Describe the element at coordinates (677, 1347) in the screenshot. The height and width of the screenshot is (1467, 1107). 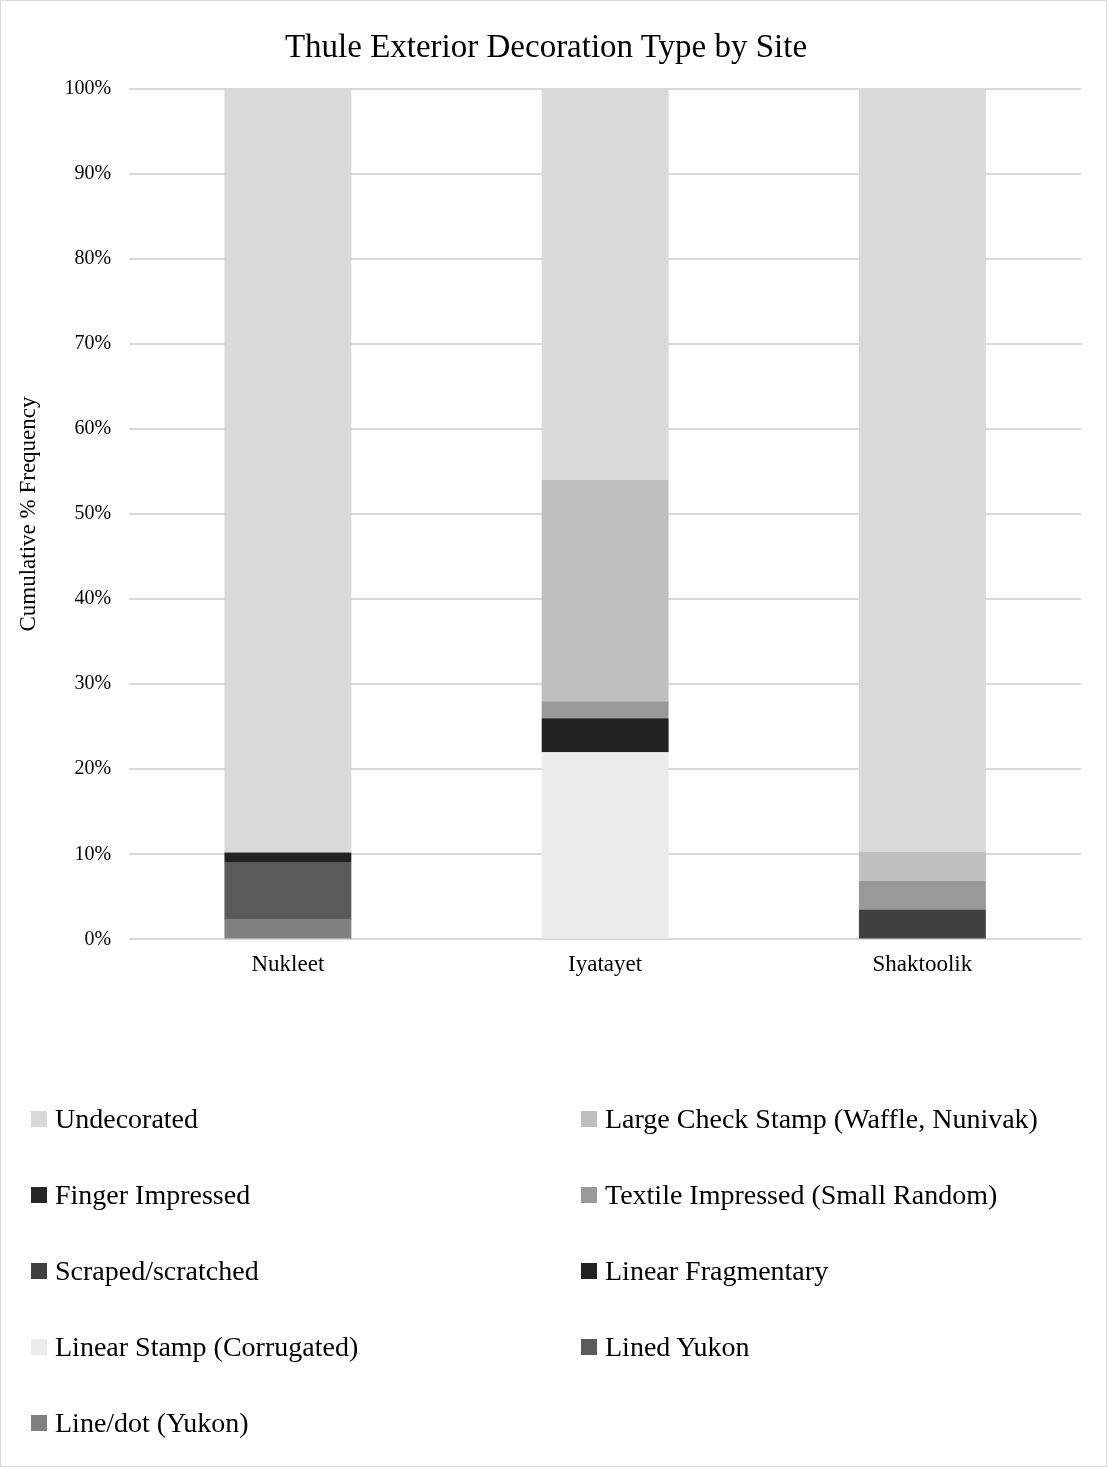
I see `legend-label: Lined Yukon` at that location.